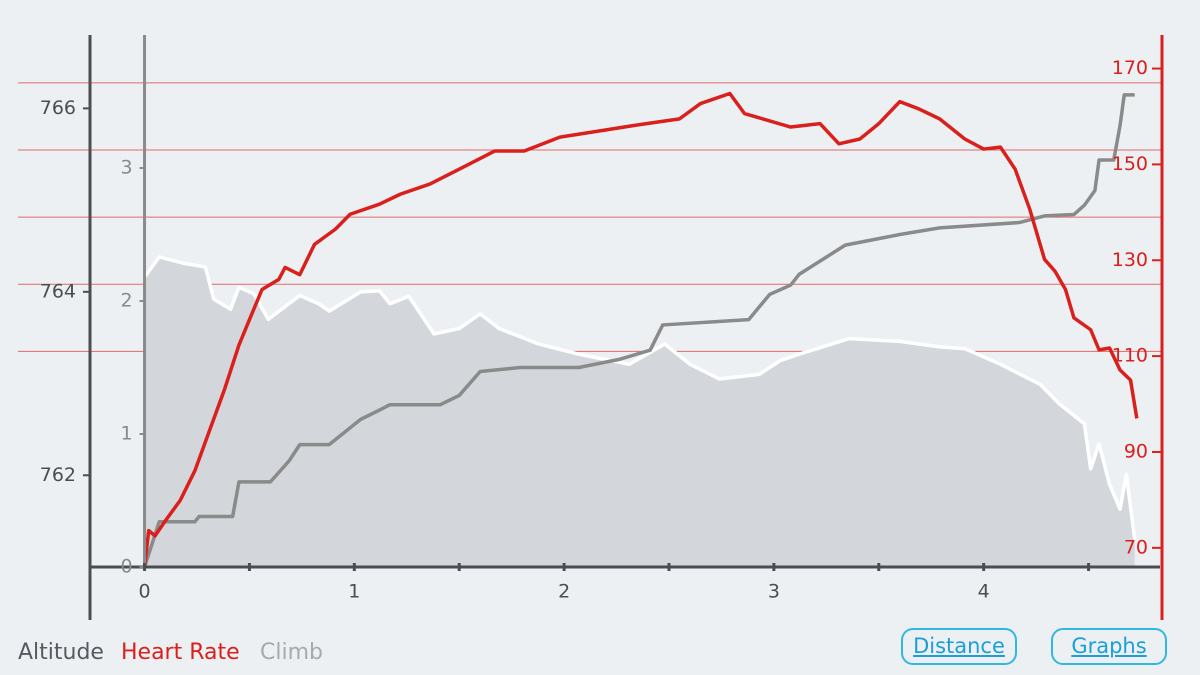 The height and width of the screenshot is (675, 1200). Describe the element at coordinates (1136, 451) in the screenshot. I see `y2-tick-label: 90` at that location.